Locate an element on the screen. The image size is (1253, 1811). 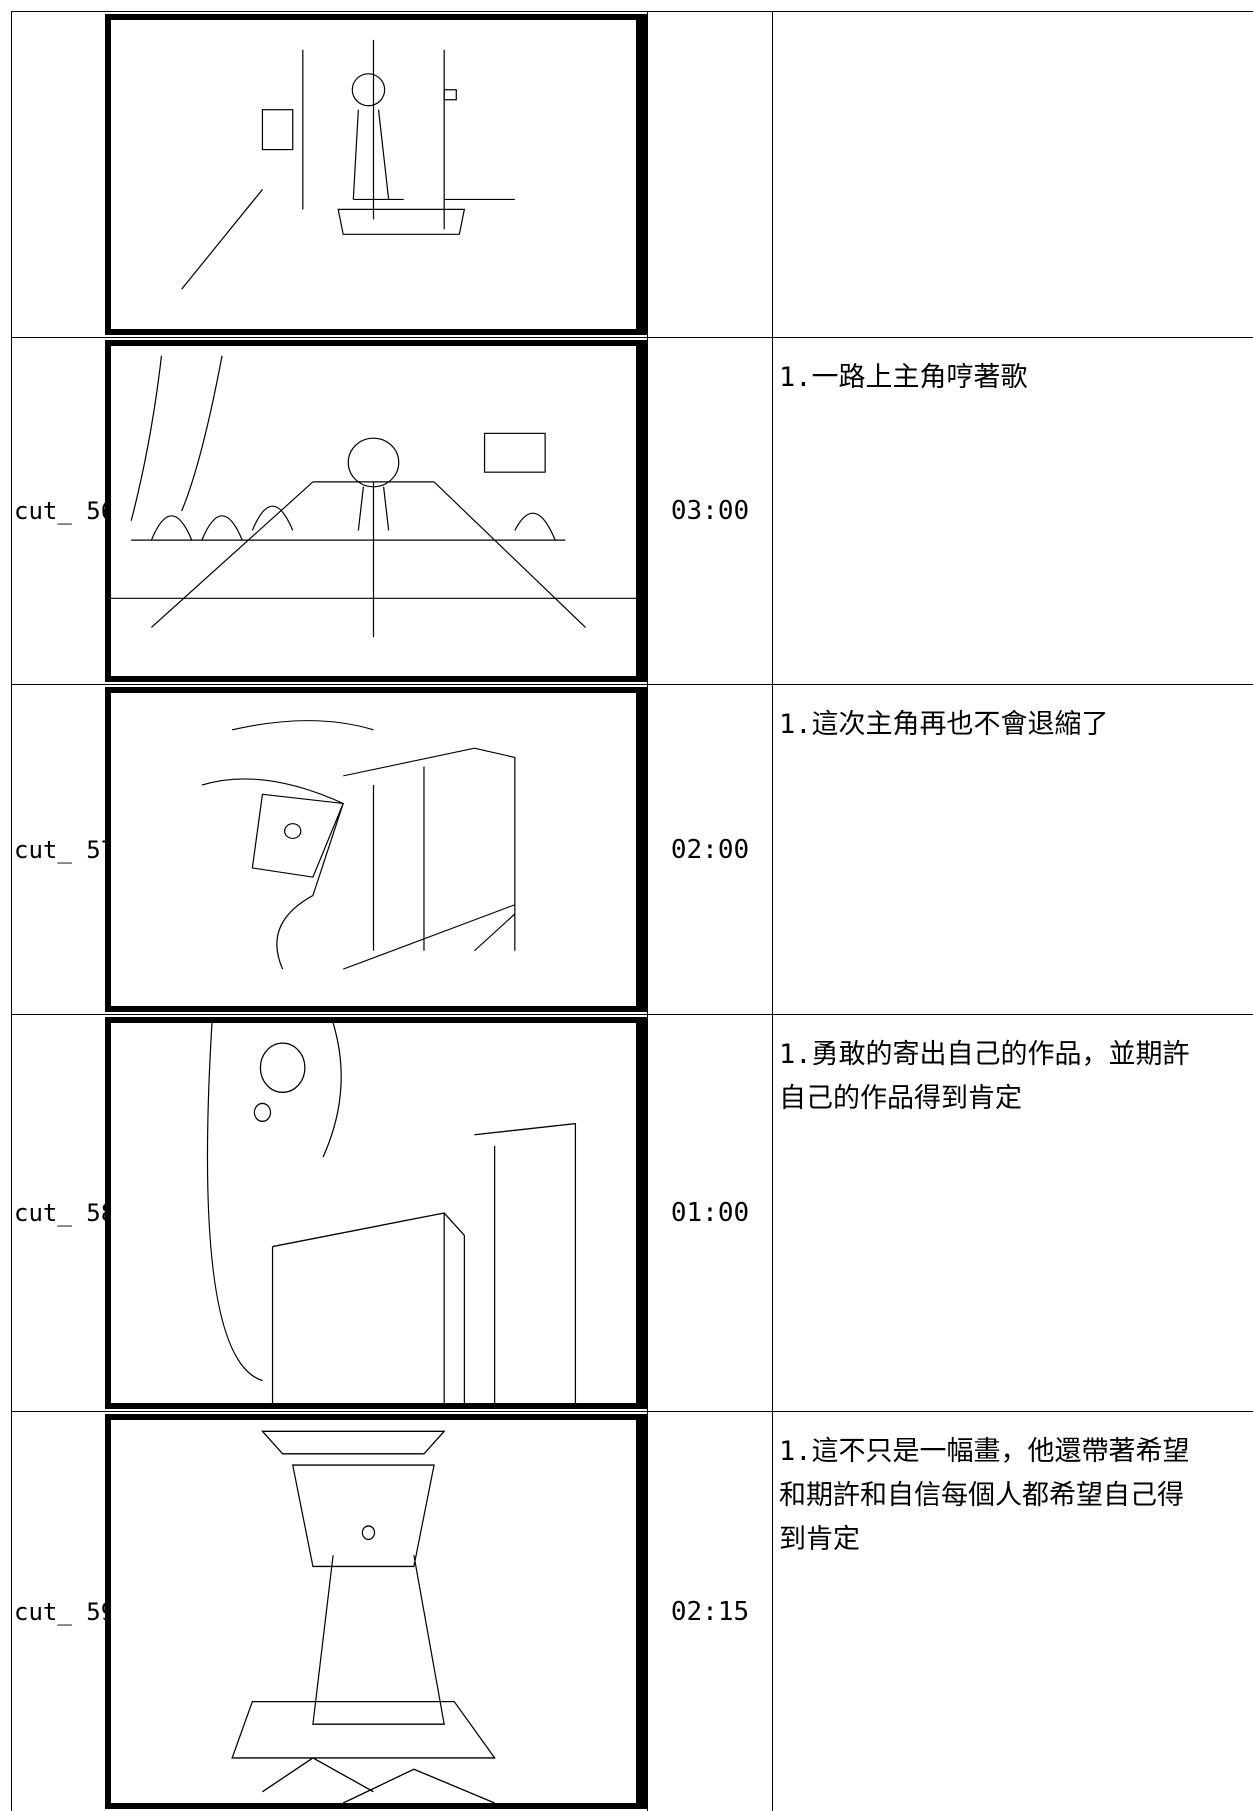
duration: 02:00 is located at coordinates (710, 849).